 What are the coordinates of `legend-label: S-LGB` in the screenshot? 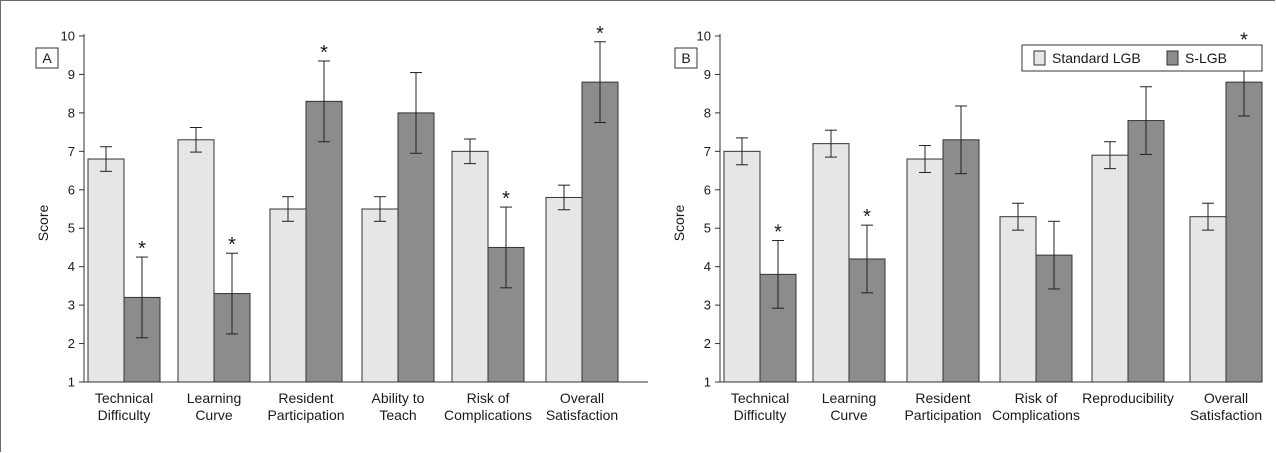 It's located at (1206, 58).